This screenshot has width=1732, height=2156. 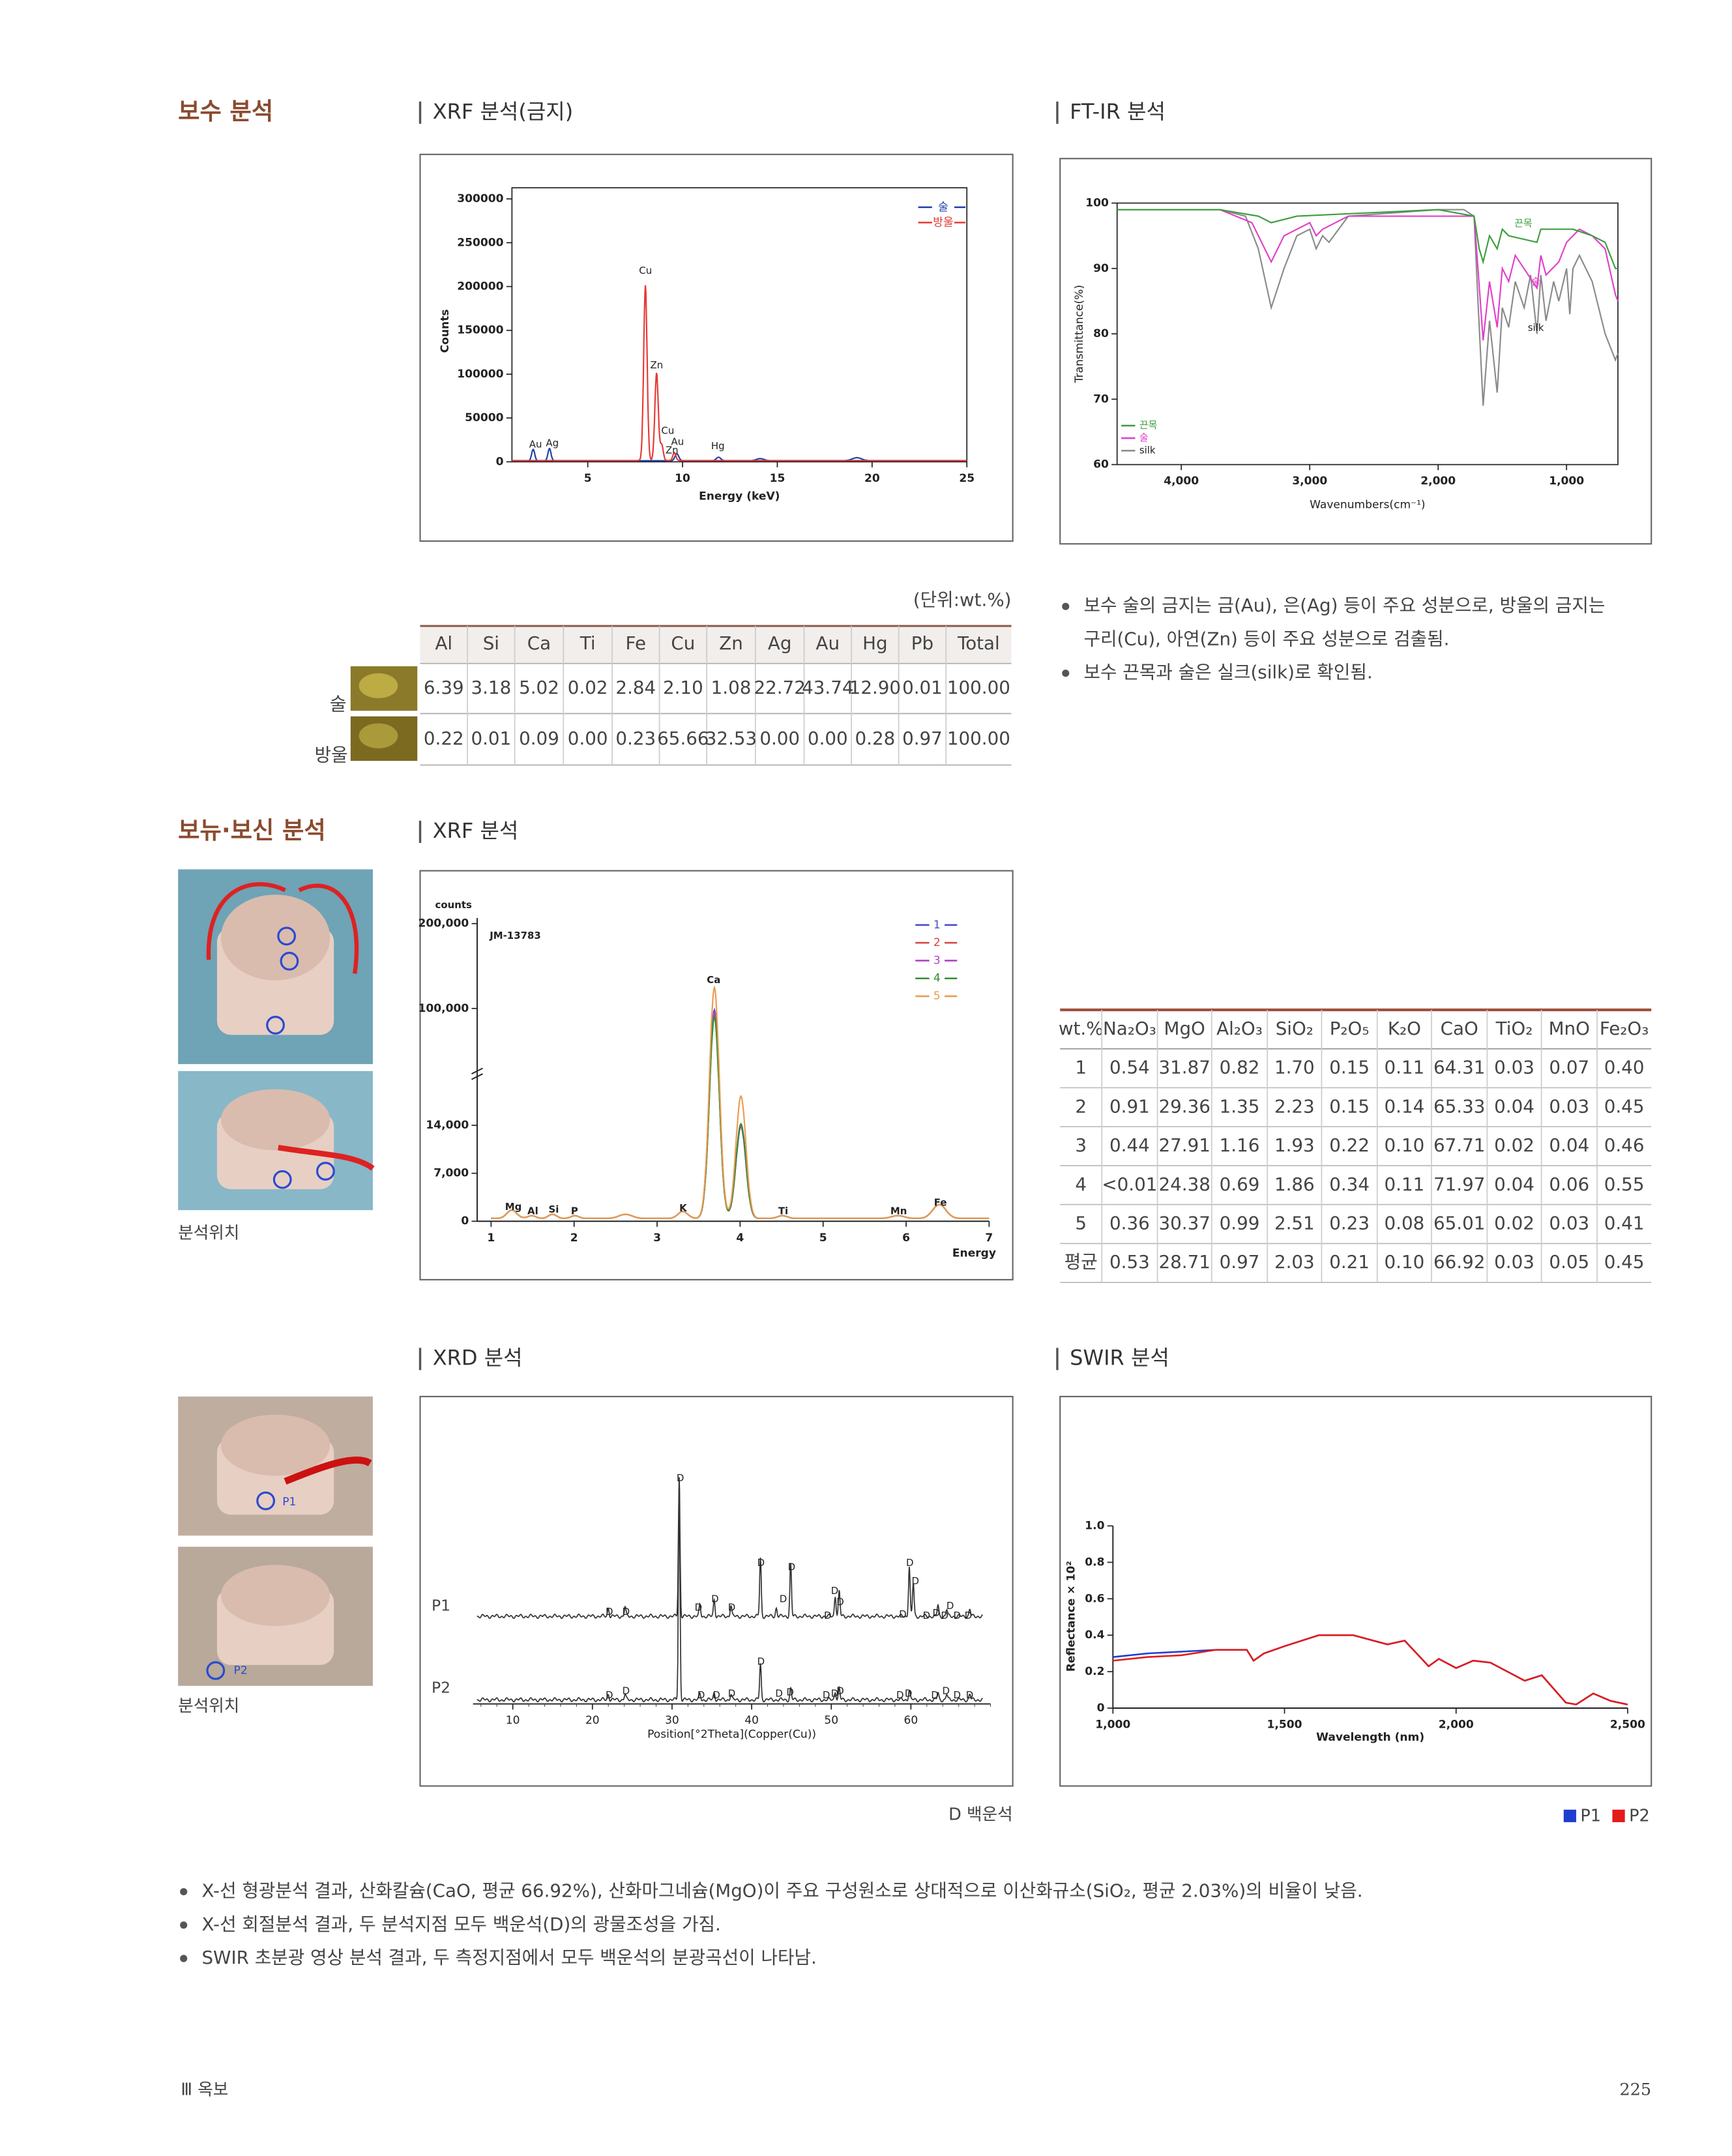 I want to click on x-tick-label: 5, so click(x=588, y=478).